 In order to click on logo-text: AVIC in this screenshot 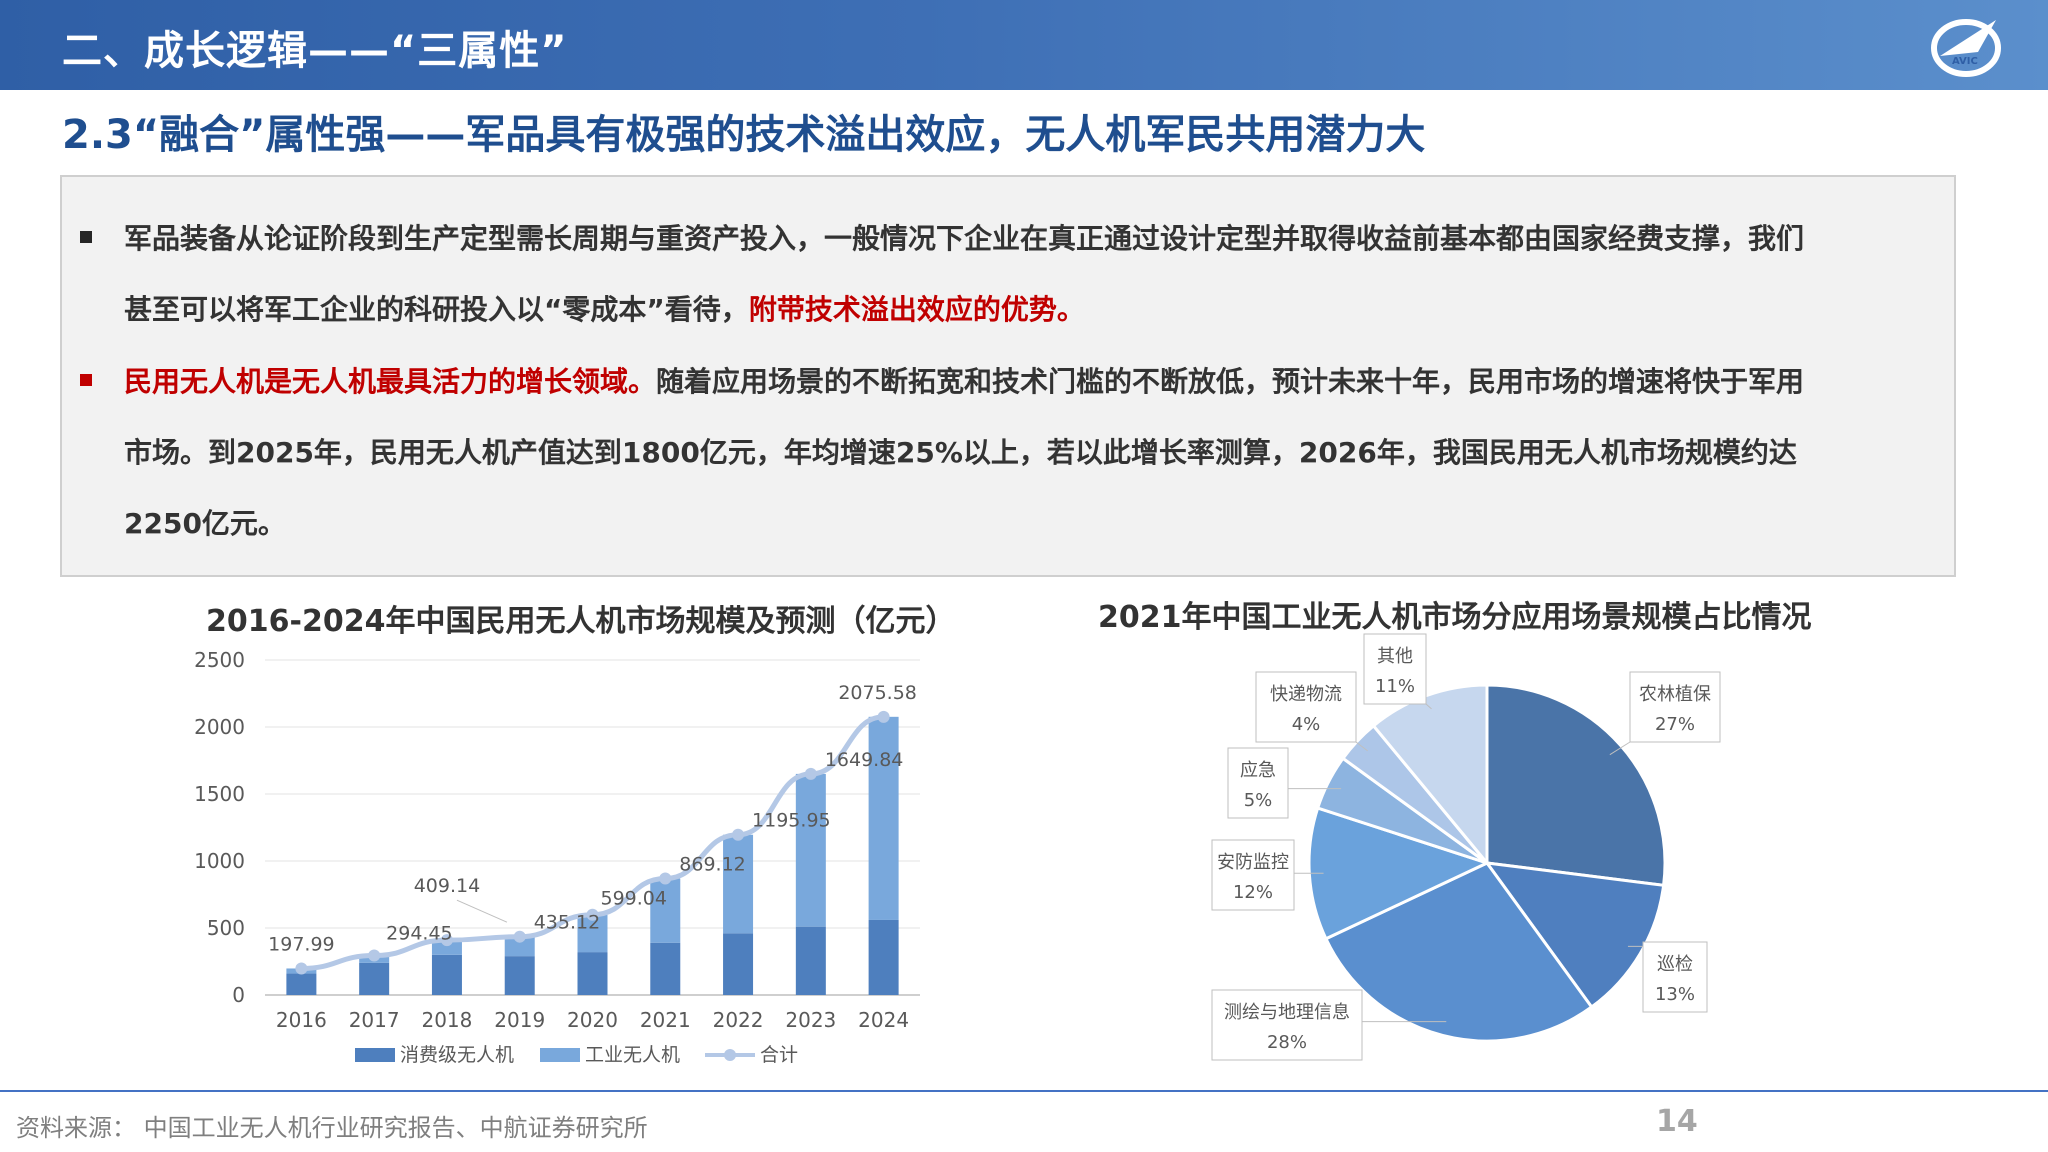, I will do `click(1965, 61)`.